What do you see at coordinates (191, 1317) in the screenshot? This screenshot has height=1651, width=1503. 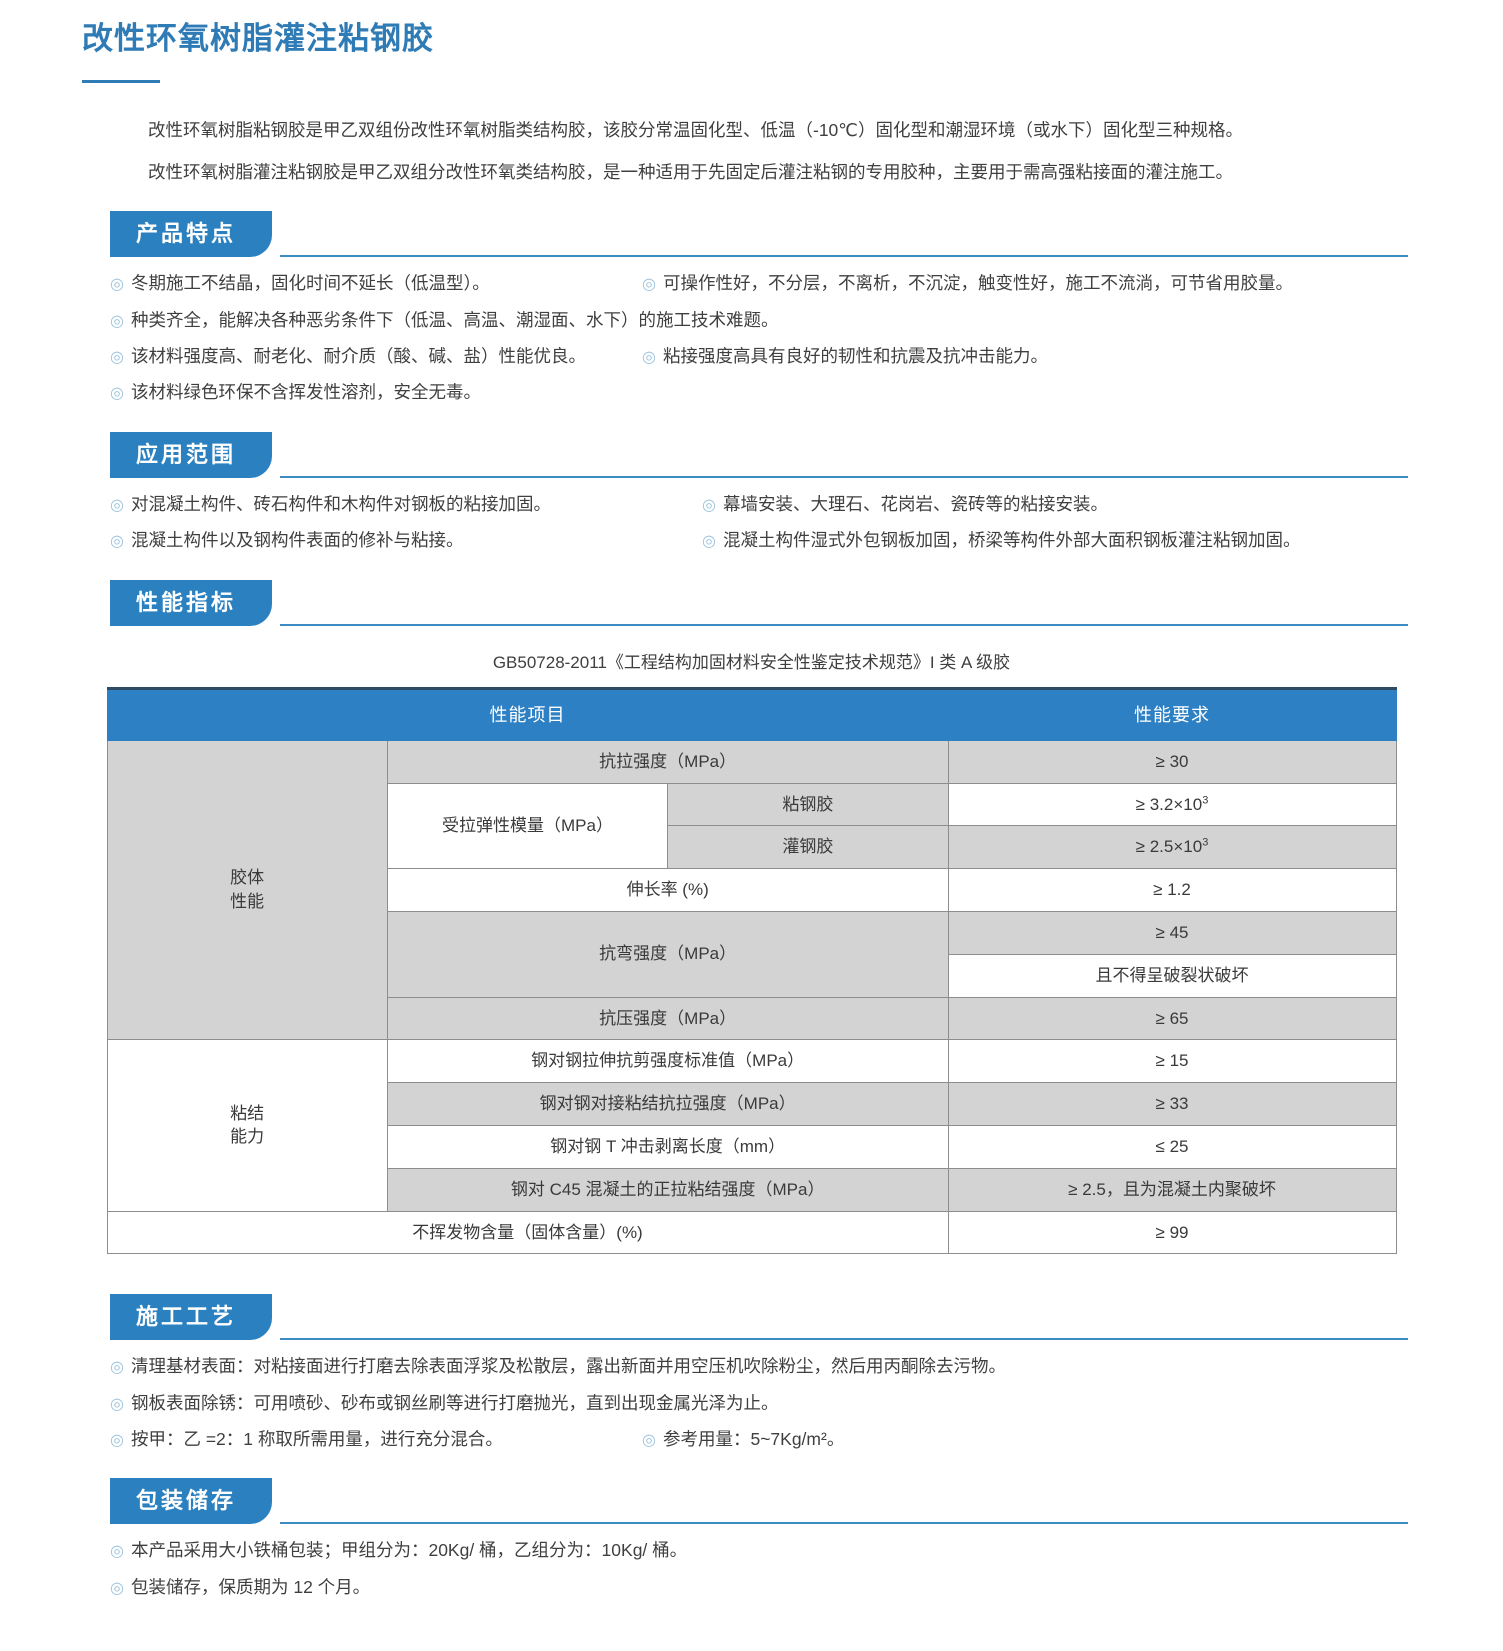 I see `section-tab-process: 施工工艺` at bounding box center [191, 1317].